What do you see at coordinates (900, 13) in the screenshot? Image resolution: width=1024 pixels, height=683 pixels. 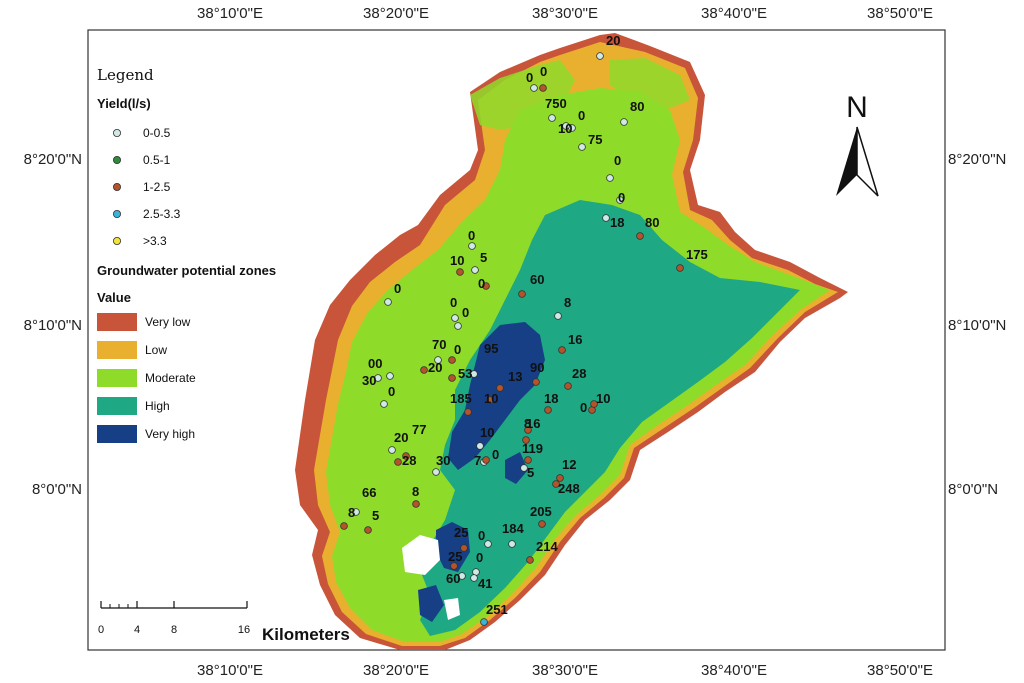 I see `lon-label-top: 38°50'0"E` at bounding box center [900, 13].